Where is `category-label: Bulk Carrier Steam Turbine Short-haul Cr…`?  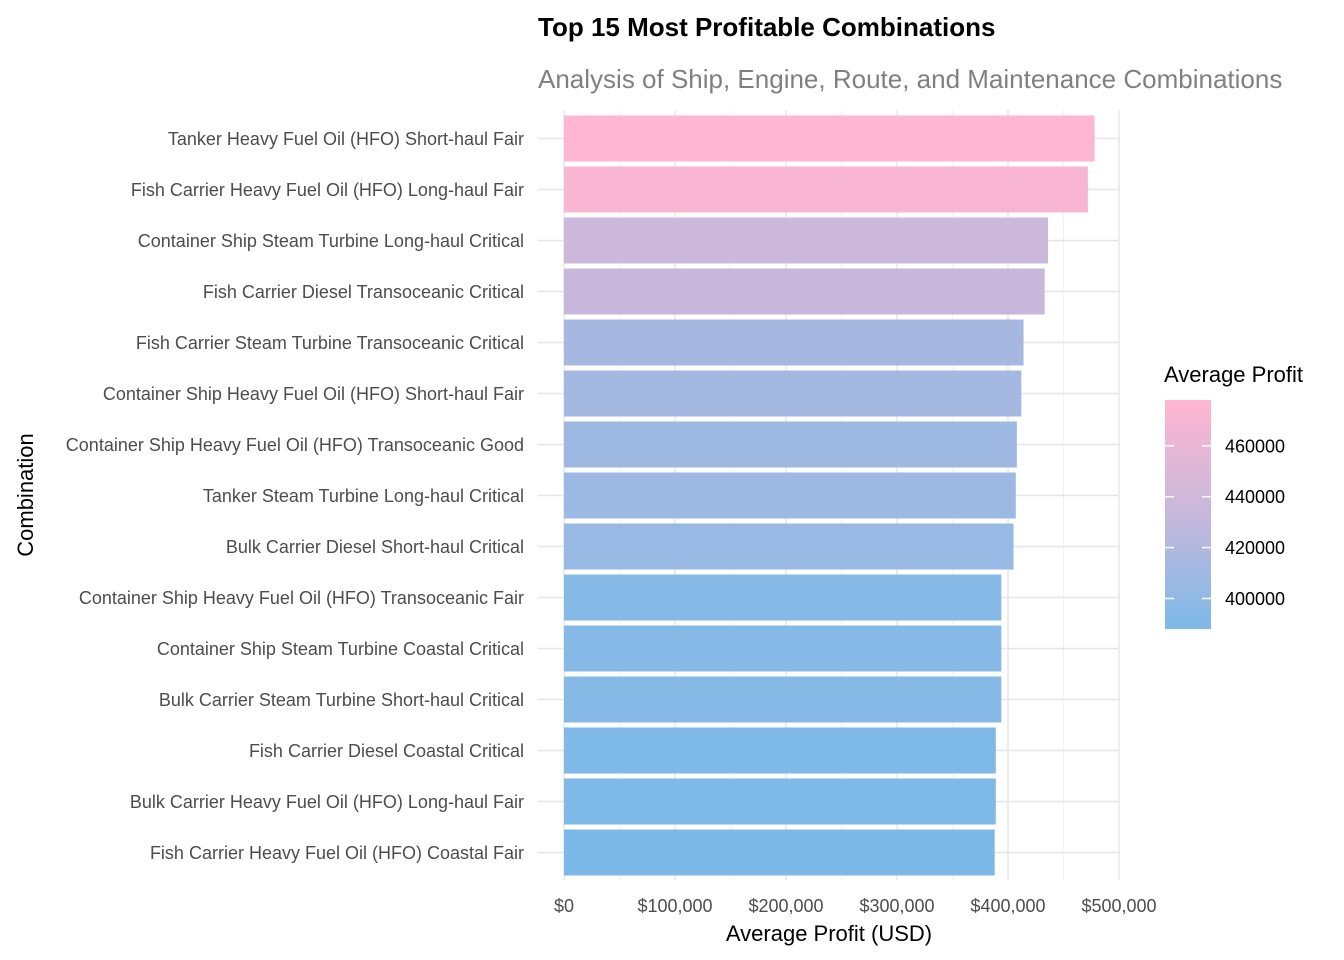
category-label: Bulk Carrier Steam Turbine Short-haul Cr… is located at coordinates (341, 700).